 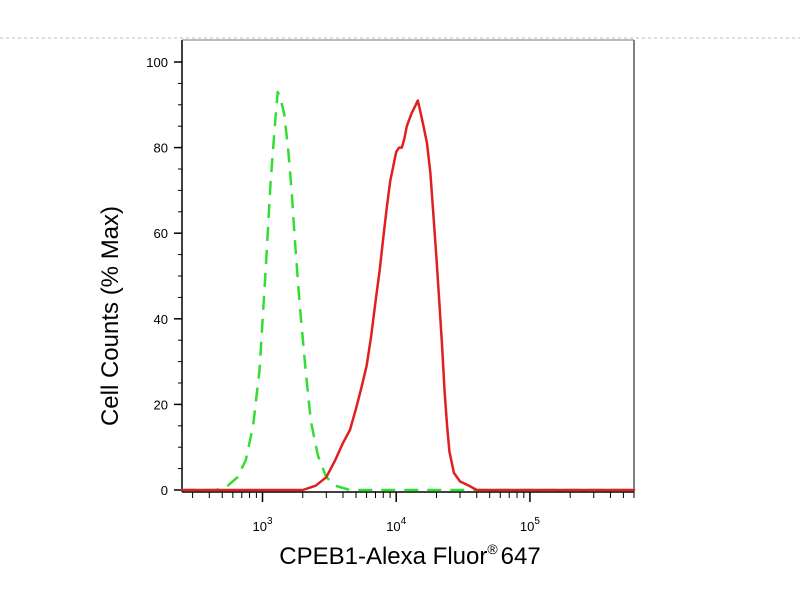 What do you see at coordinates (161, 148) in the screenshot?
I see `y-tick-label: 80` at bounding box center [161, 148].